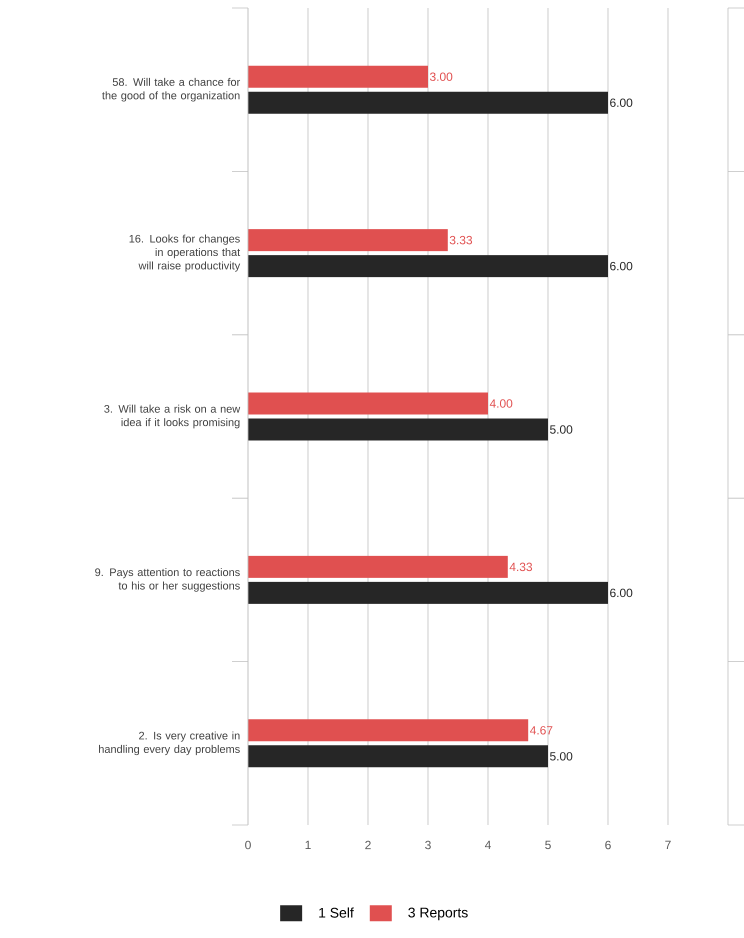 The height and width of the screenshot is (938, 744). What do you see at coordinates (608, 845) in the screenshot?
I see `x-tick-label: 6` at bounding box center [608, 845].